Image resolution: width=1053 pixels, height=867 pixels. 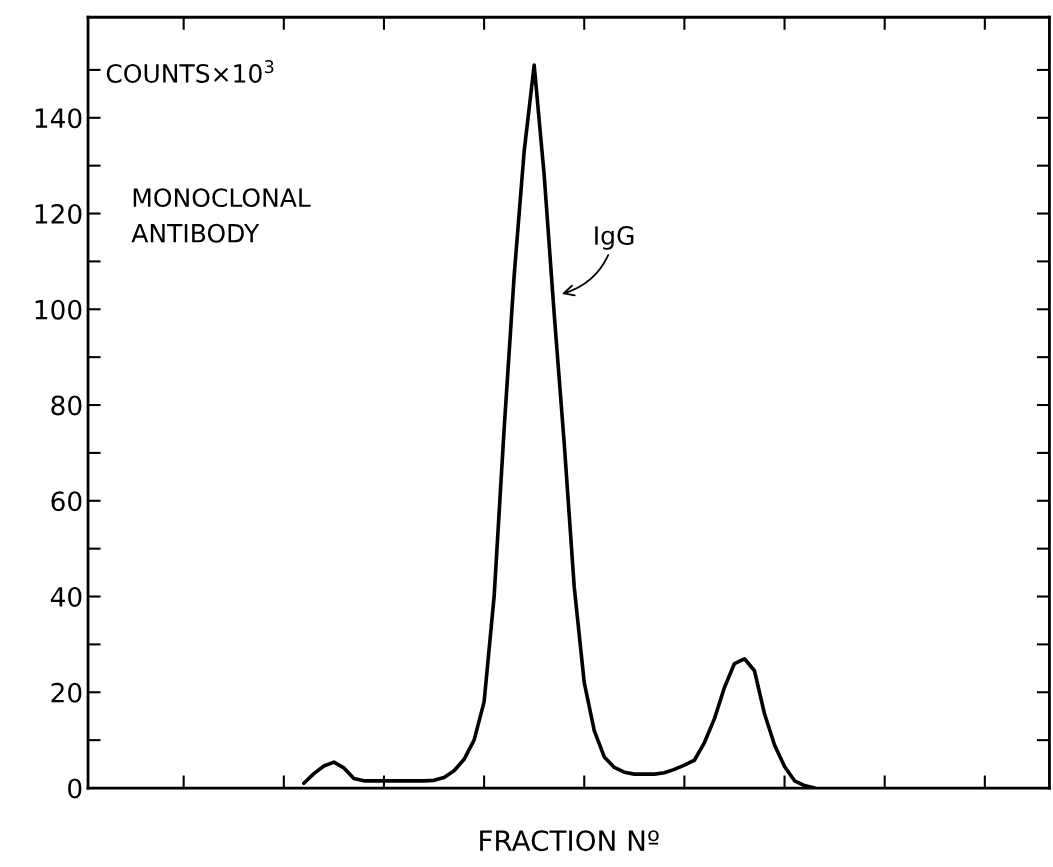 I want to click on y-tick-label: 0, so click(x=75, y=788).